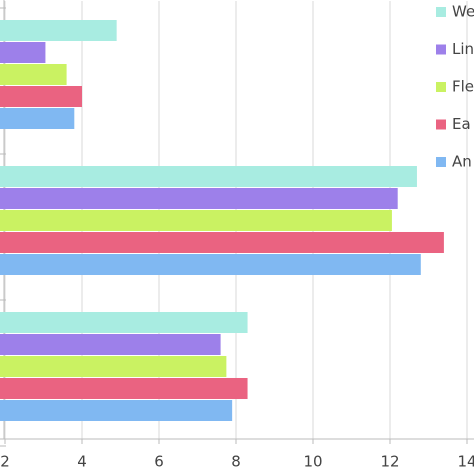 Image resolution: width=474 pixels, height=474 pixels. What do you see at coordinates (465, 462) in the screenshot?
I see `x-tick-label: 14` at bounding box center [465, 462].